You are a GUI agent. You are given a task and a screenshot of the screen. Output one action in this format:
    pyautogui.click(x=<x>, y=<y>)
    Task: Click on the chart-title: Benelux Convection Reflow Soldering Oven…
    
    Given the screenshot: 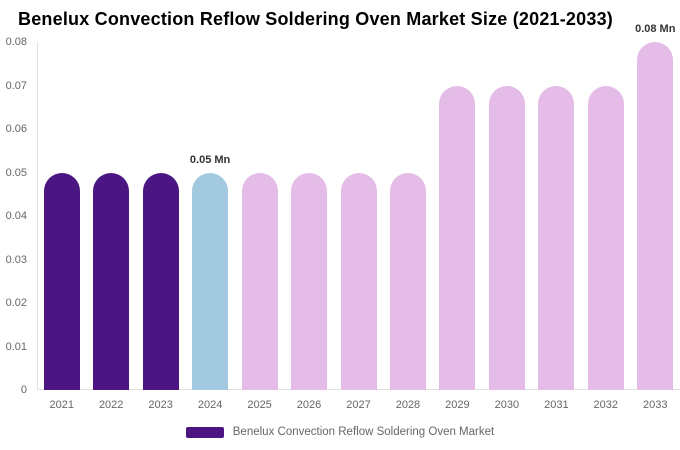 What is the action you would take?
    pyautogui.click(x=315, y=19)
    